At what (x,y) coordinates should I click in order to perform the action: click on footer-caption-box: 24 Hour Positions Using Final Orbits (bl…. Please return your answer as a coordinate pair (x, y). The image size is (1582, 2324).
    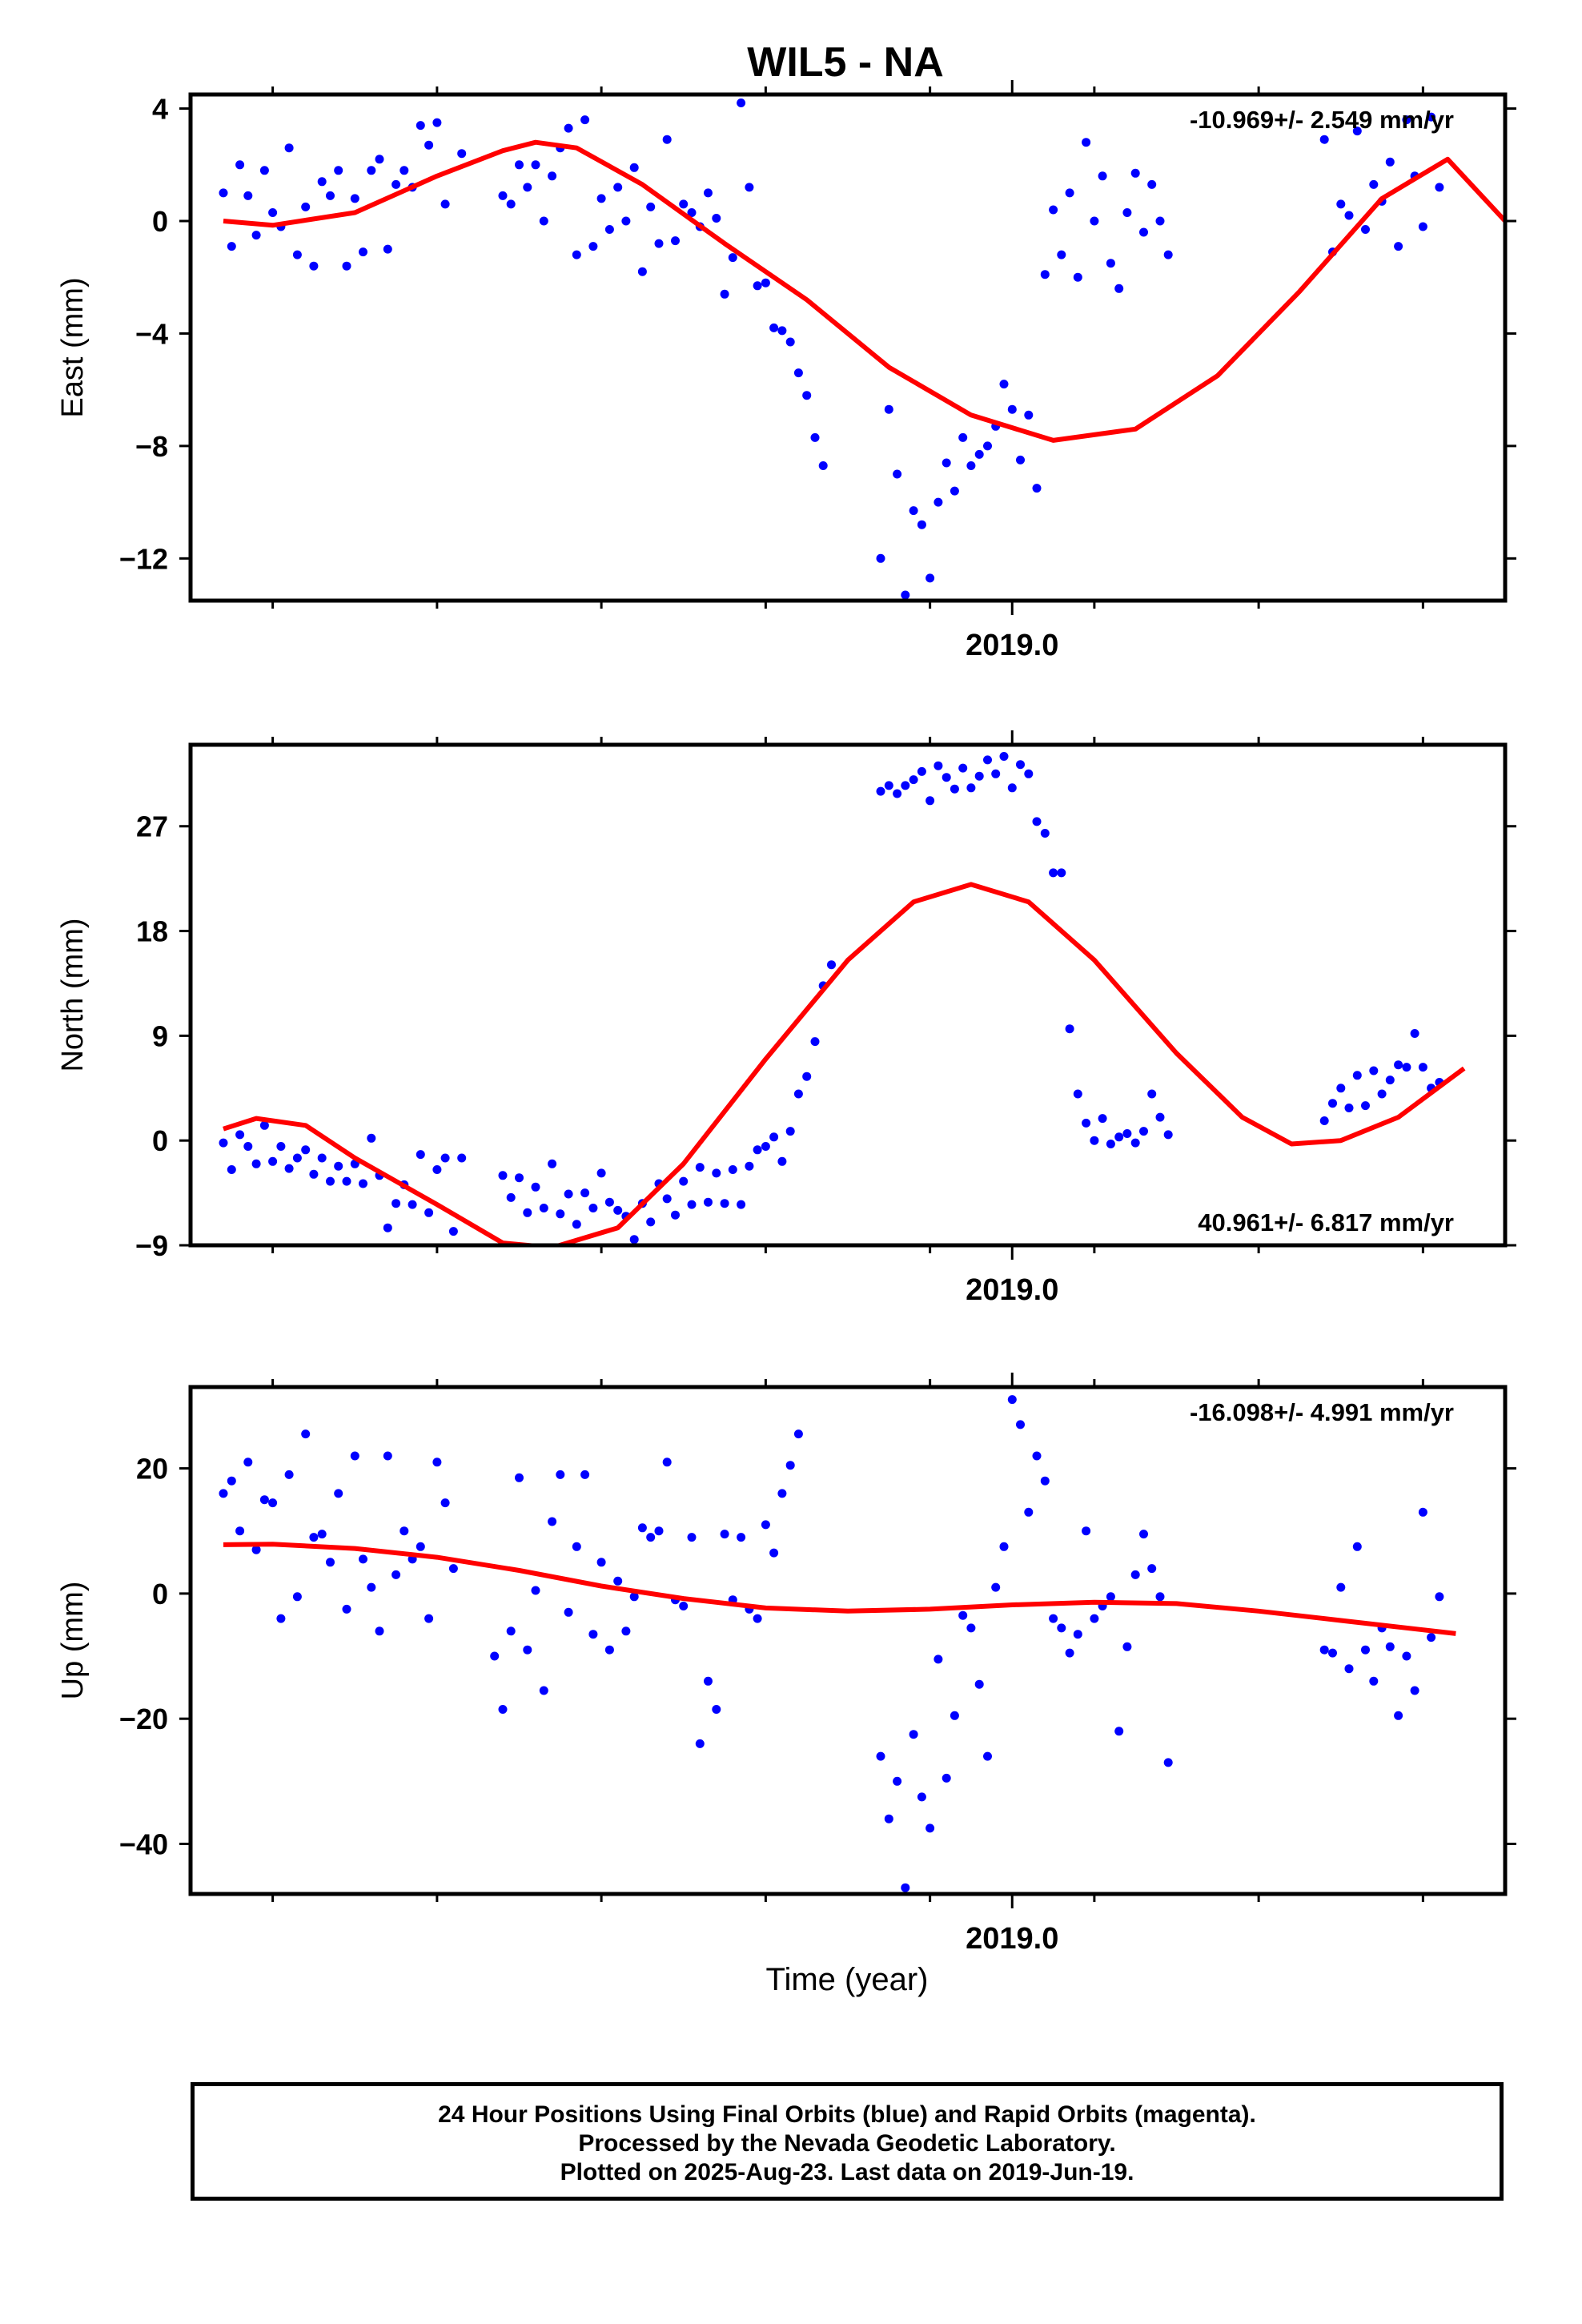
    Looking at the image, I should click on (847, 2141).